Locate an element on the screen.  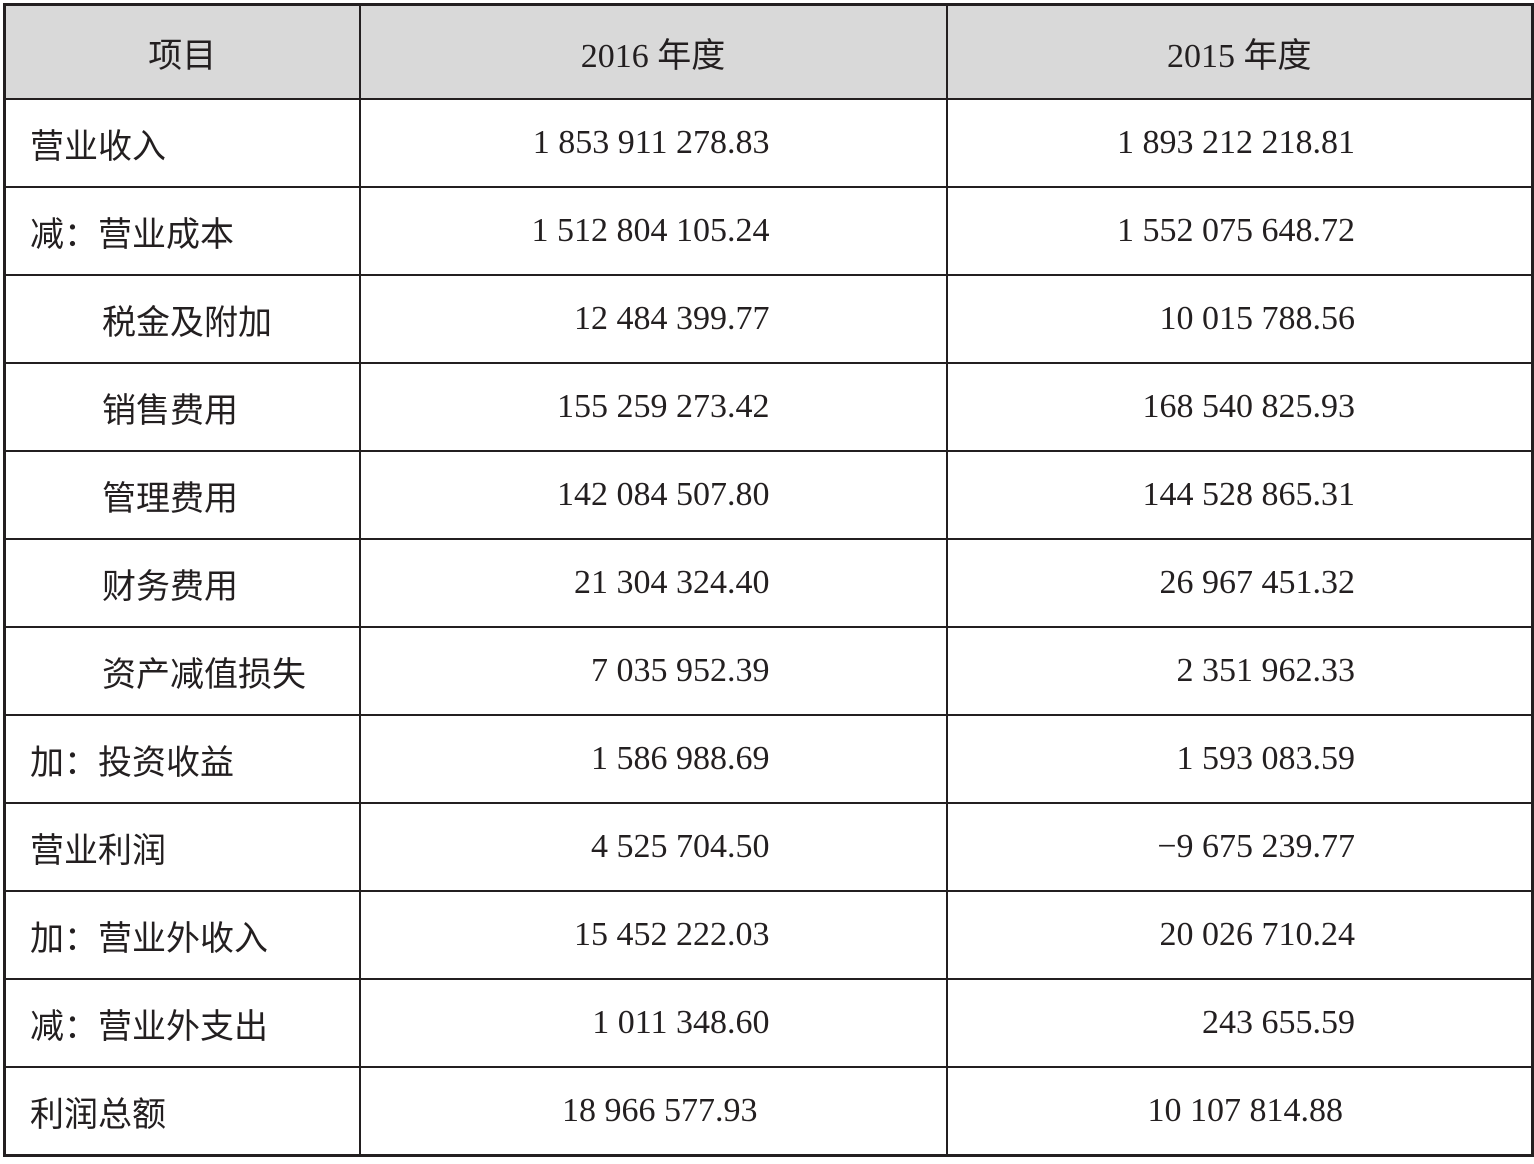
item-label: 加：营业外收入 is located at coordinates (182, 935).